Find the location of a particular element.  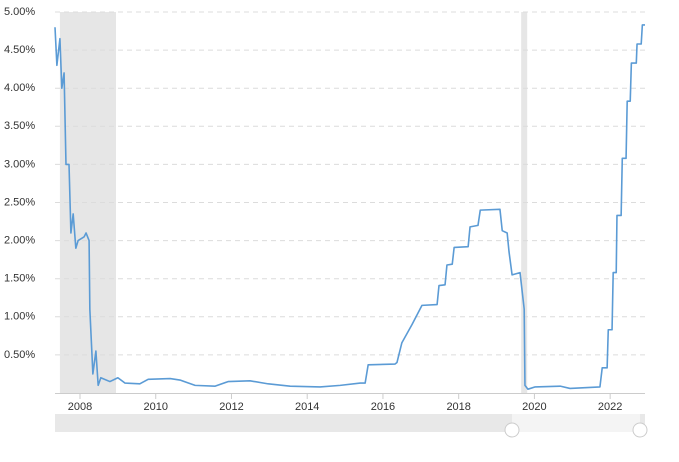

y-tick-label: 3.00% is located at coordinates (19, 164).